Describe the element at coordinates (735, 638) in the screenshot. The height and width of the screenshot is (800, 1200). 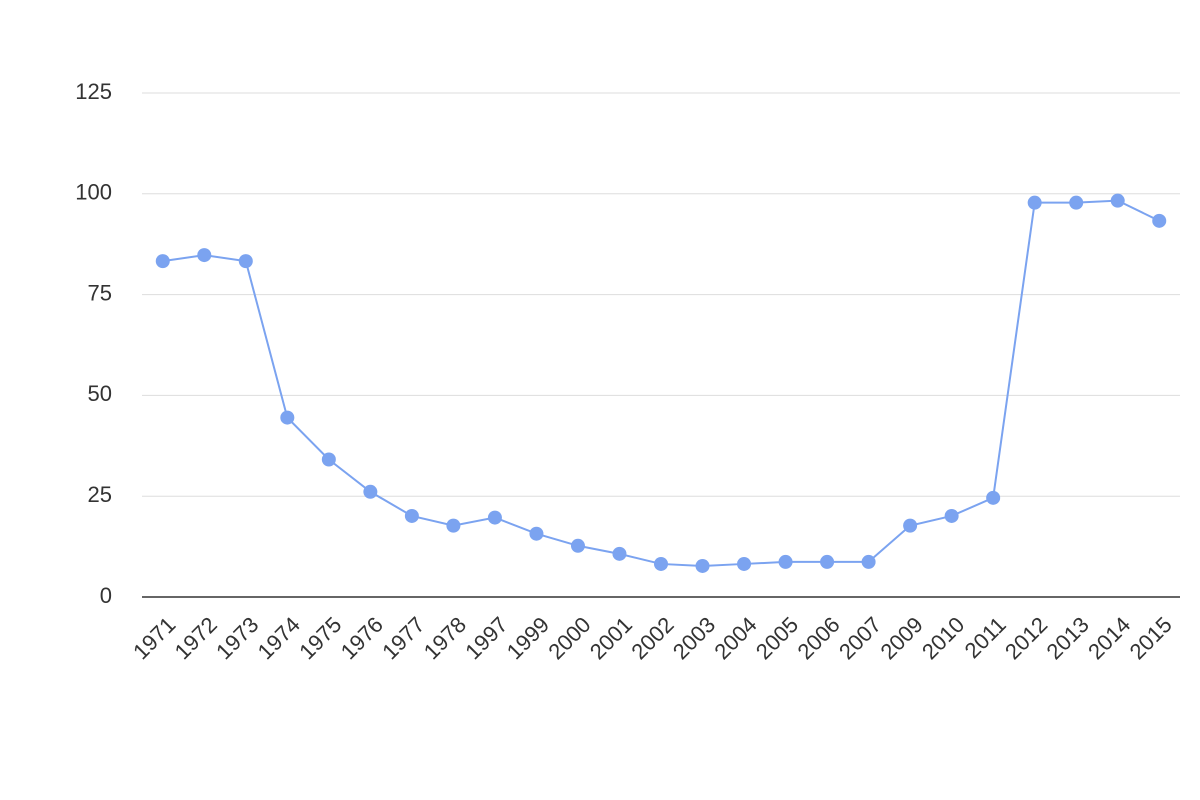
I see `x-tick-label: 2004` at that location.